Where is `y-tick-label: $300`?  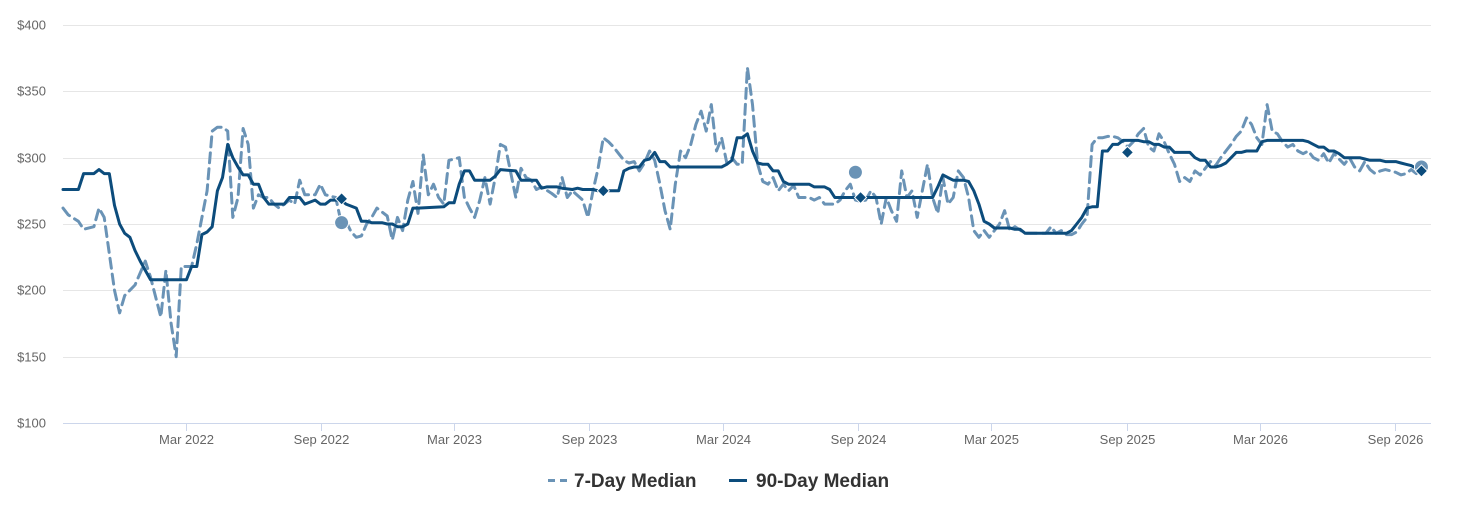 y-tick-label: $300 is located at coordinates (31, 158).